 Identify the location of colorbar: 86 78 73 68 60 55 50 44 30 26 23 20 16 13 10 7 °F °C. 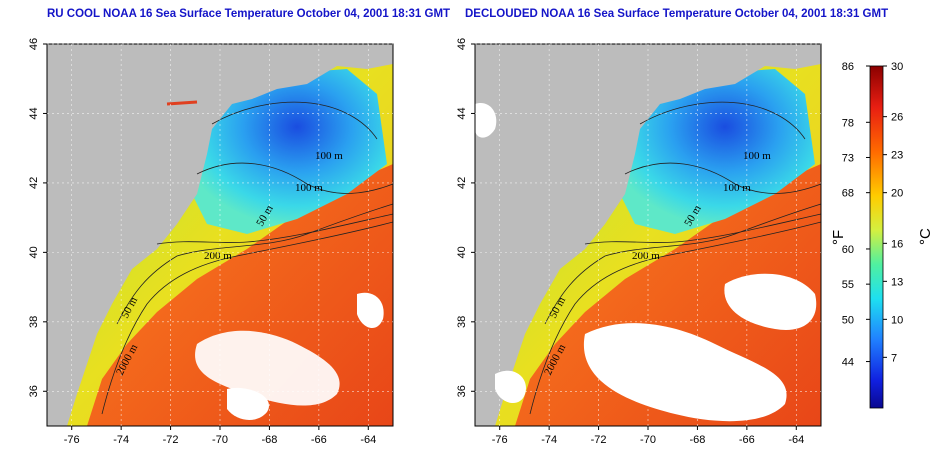
(882, 235).